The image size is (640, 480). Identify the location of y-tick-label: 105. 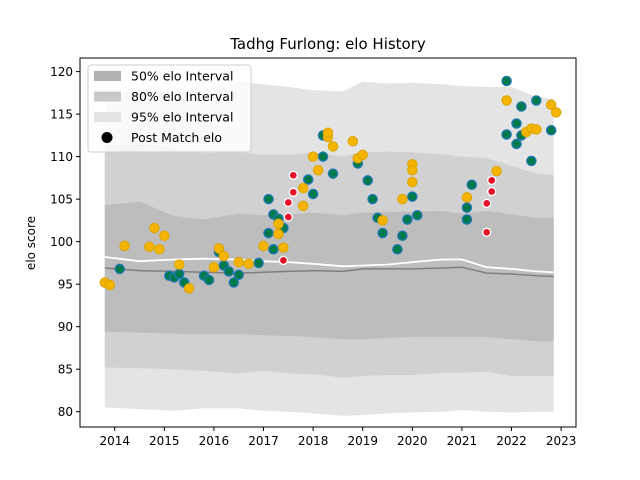
(61, 200).